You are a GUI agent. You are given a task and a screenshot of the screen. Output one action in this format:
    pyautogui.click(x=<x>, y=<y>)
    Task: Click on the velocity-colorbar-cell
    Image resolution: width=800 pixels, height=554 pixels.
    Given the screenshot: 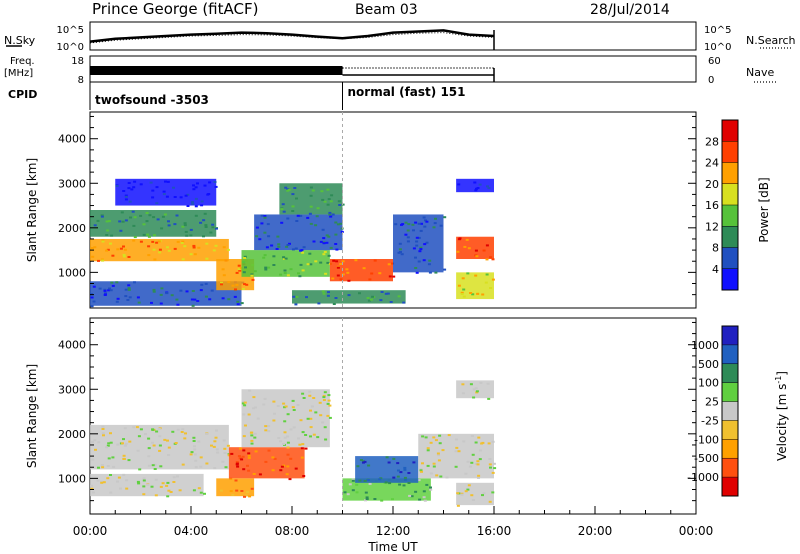 What is the action you would take?
    pyautogui.click(x=730, y=486)
    